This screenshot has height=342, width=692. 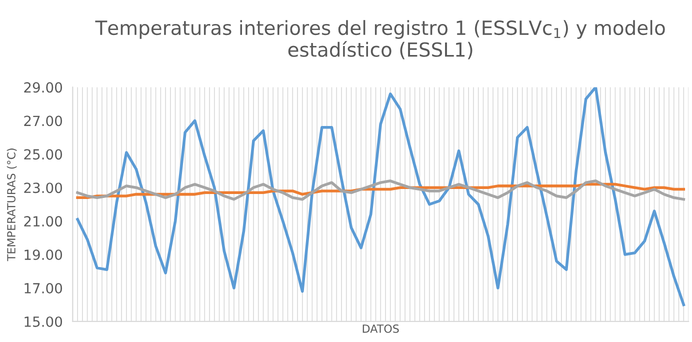 I want to click on y-tick-label: 15.00, so click(x=43, y=321).